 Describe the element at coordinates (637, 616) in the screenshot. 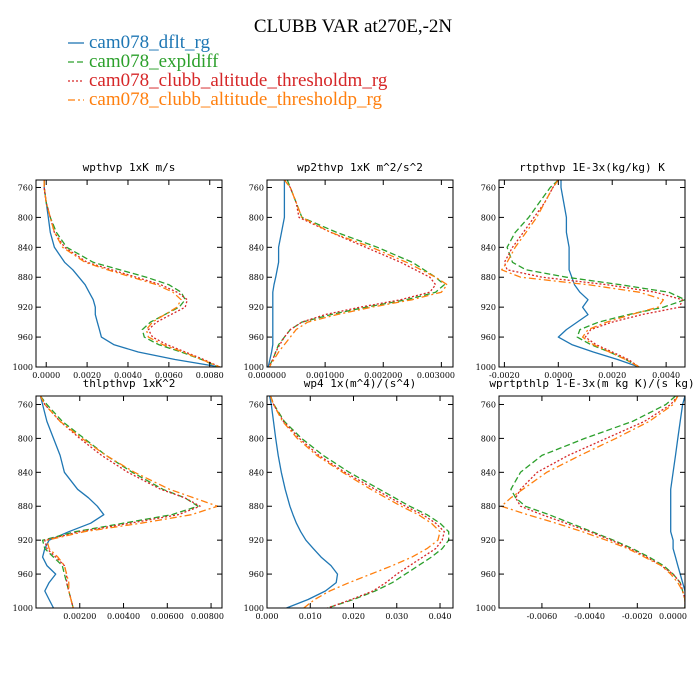

I see `panel-6-xtick-label: -0.0020` at that location.